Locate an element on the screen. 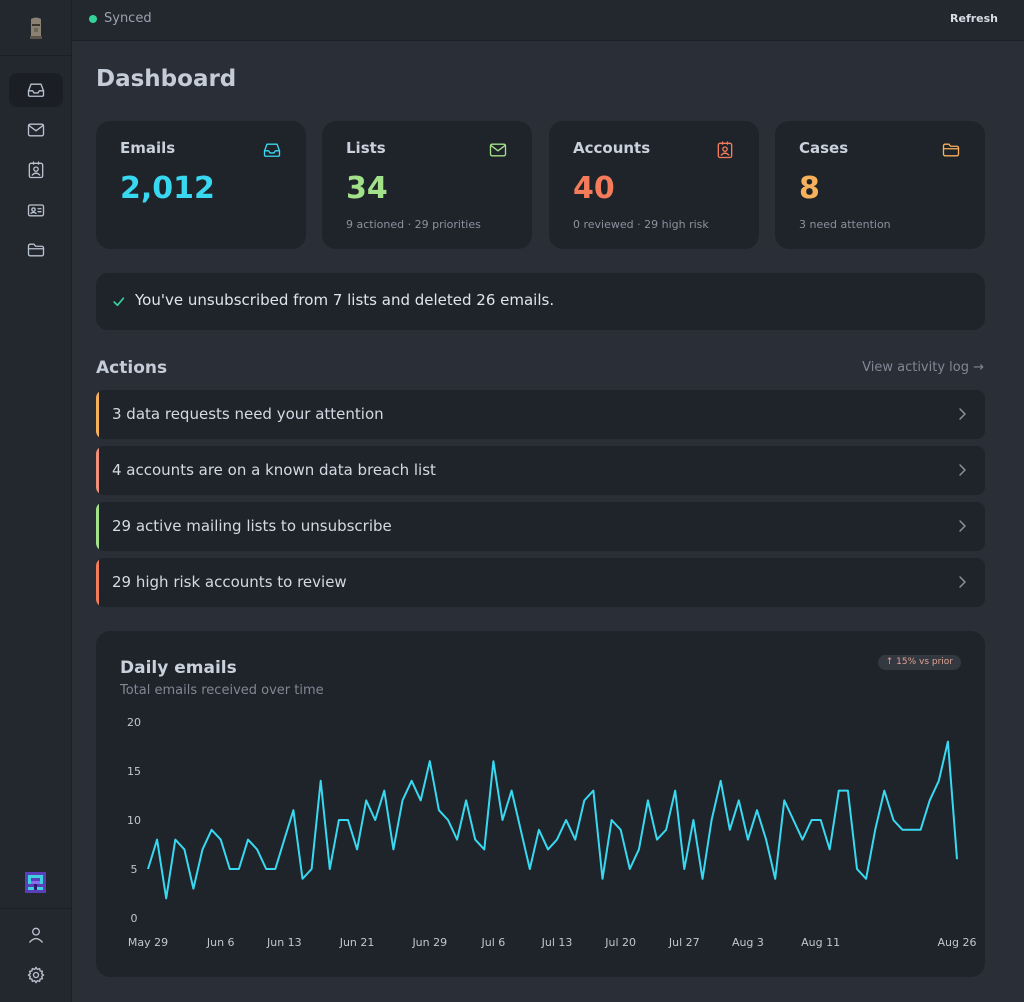 The image size is (1024, 1002). sidebar-item-mail is located at coordinates (36, 130).